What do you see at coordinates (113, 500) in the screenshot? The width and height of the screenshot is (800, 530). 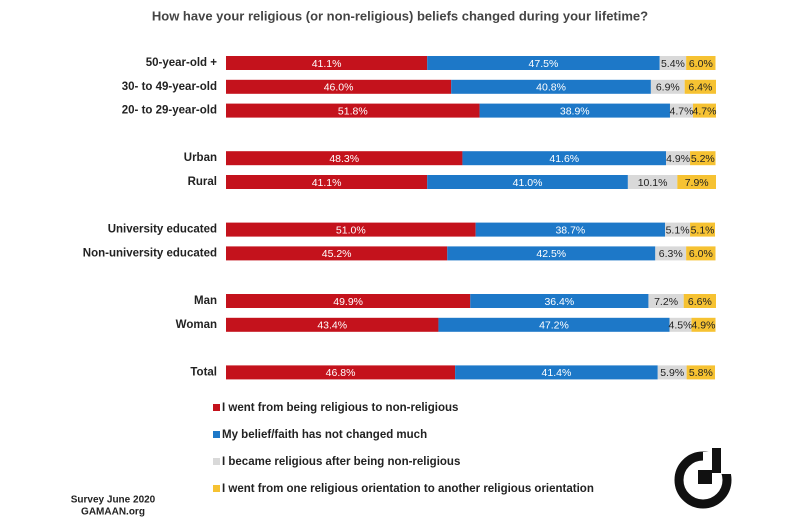 I see `source-note: Survey June 2020` at bounding box center [113, 500].